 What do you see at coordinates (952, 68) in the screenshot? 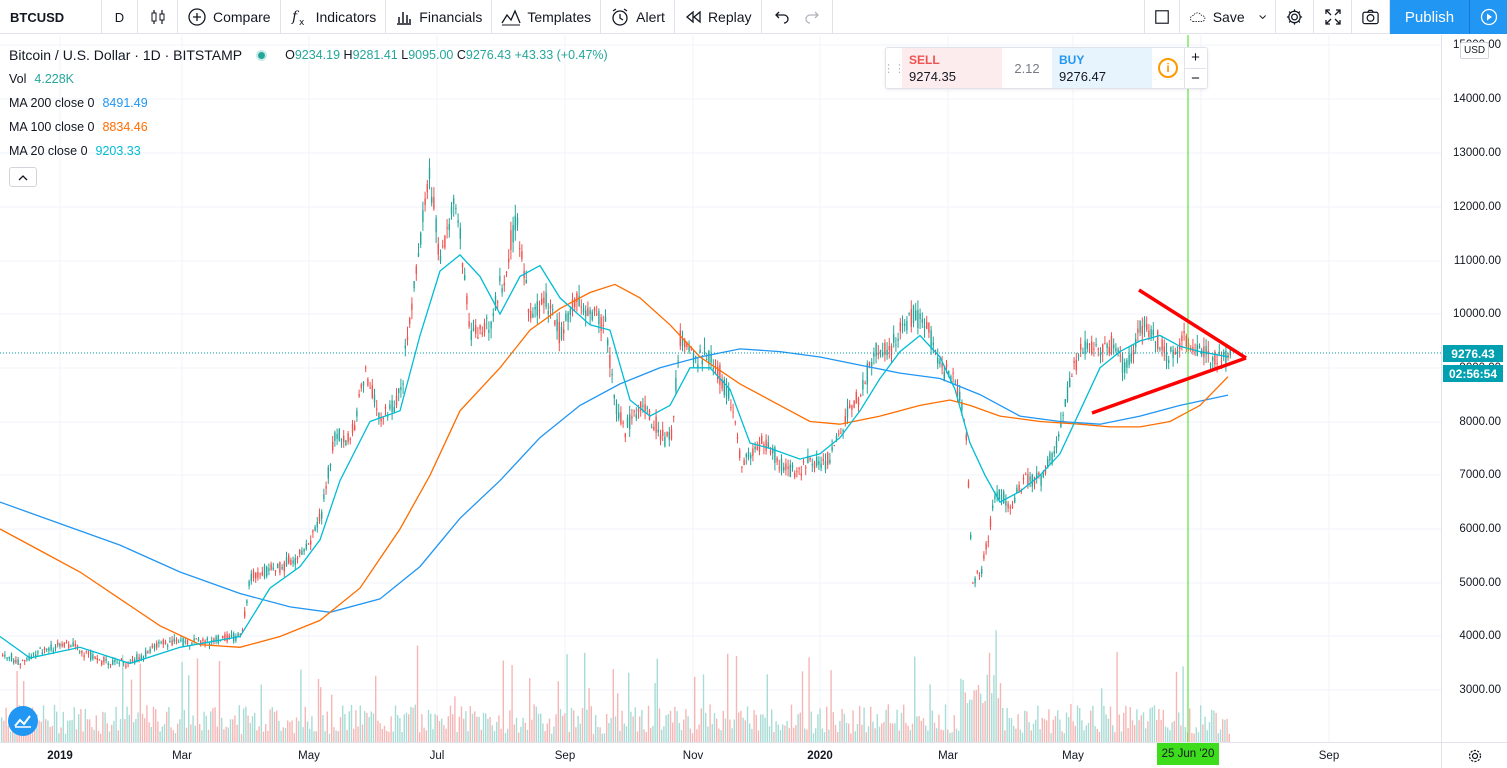
I see `sell-button: SELL 9274.35` at bounding box center [952, 68].